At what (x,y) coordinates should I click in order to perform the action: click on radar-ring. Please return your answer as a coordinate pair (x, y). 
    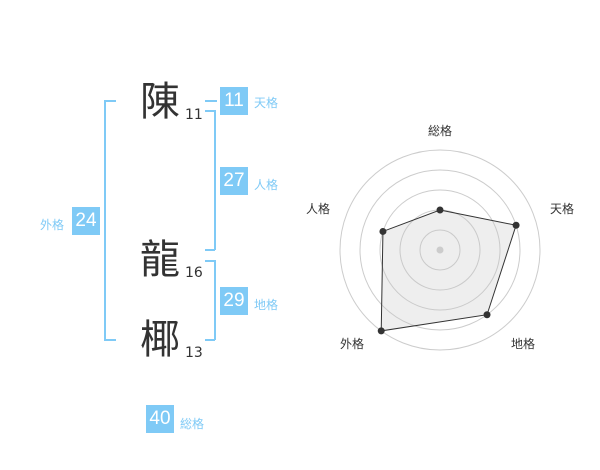
    Looking at the image, I should click on (440, 250).